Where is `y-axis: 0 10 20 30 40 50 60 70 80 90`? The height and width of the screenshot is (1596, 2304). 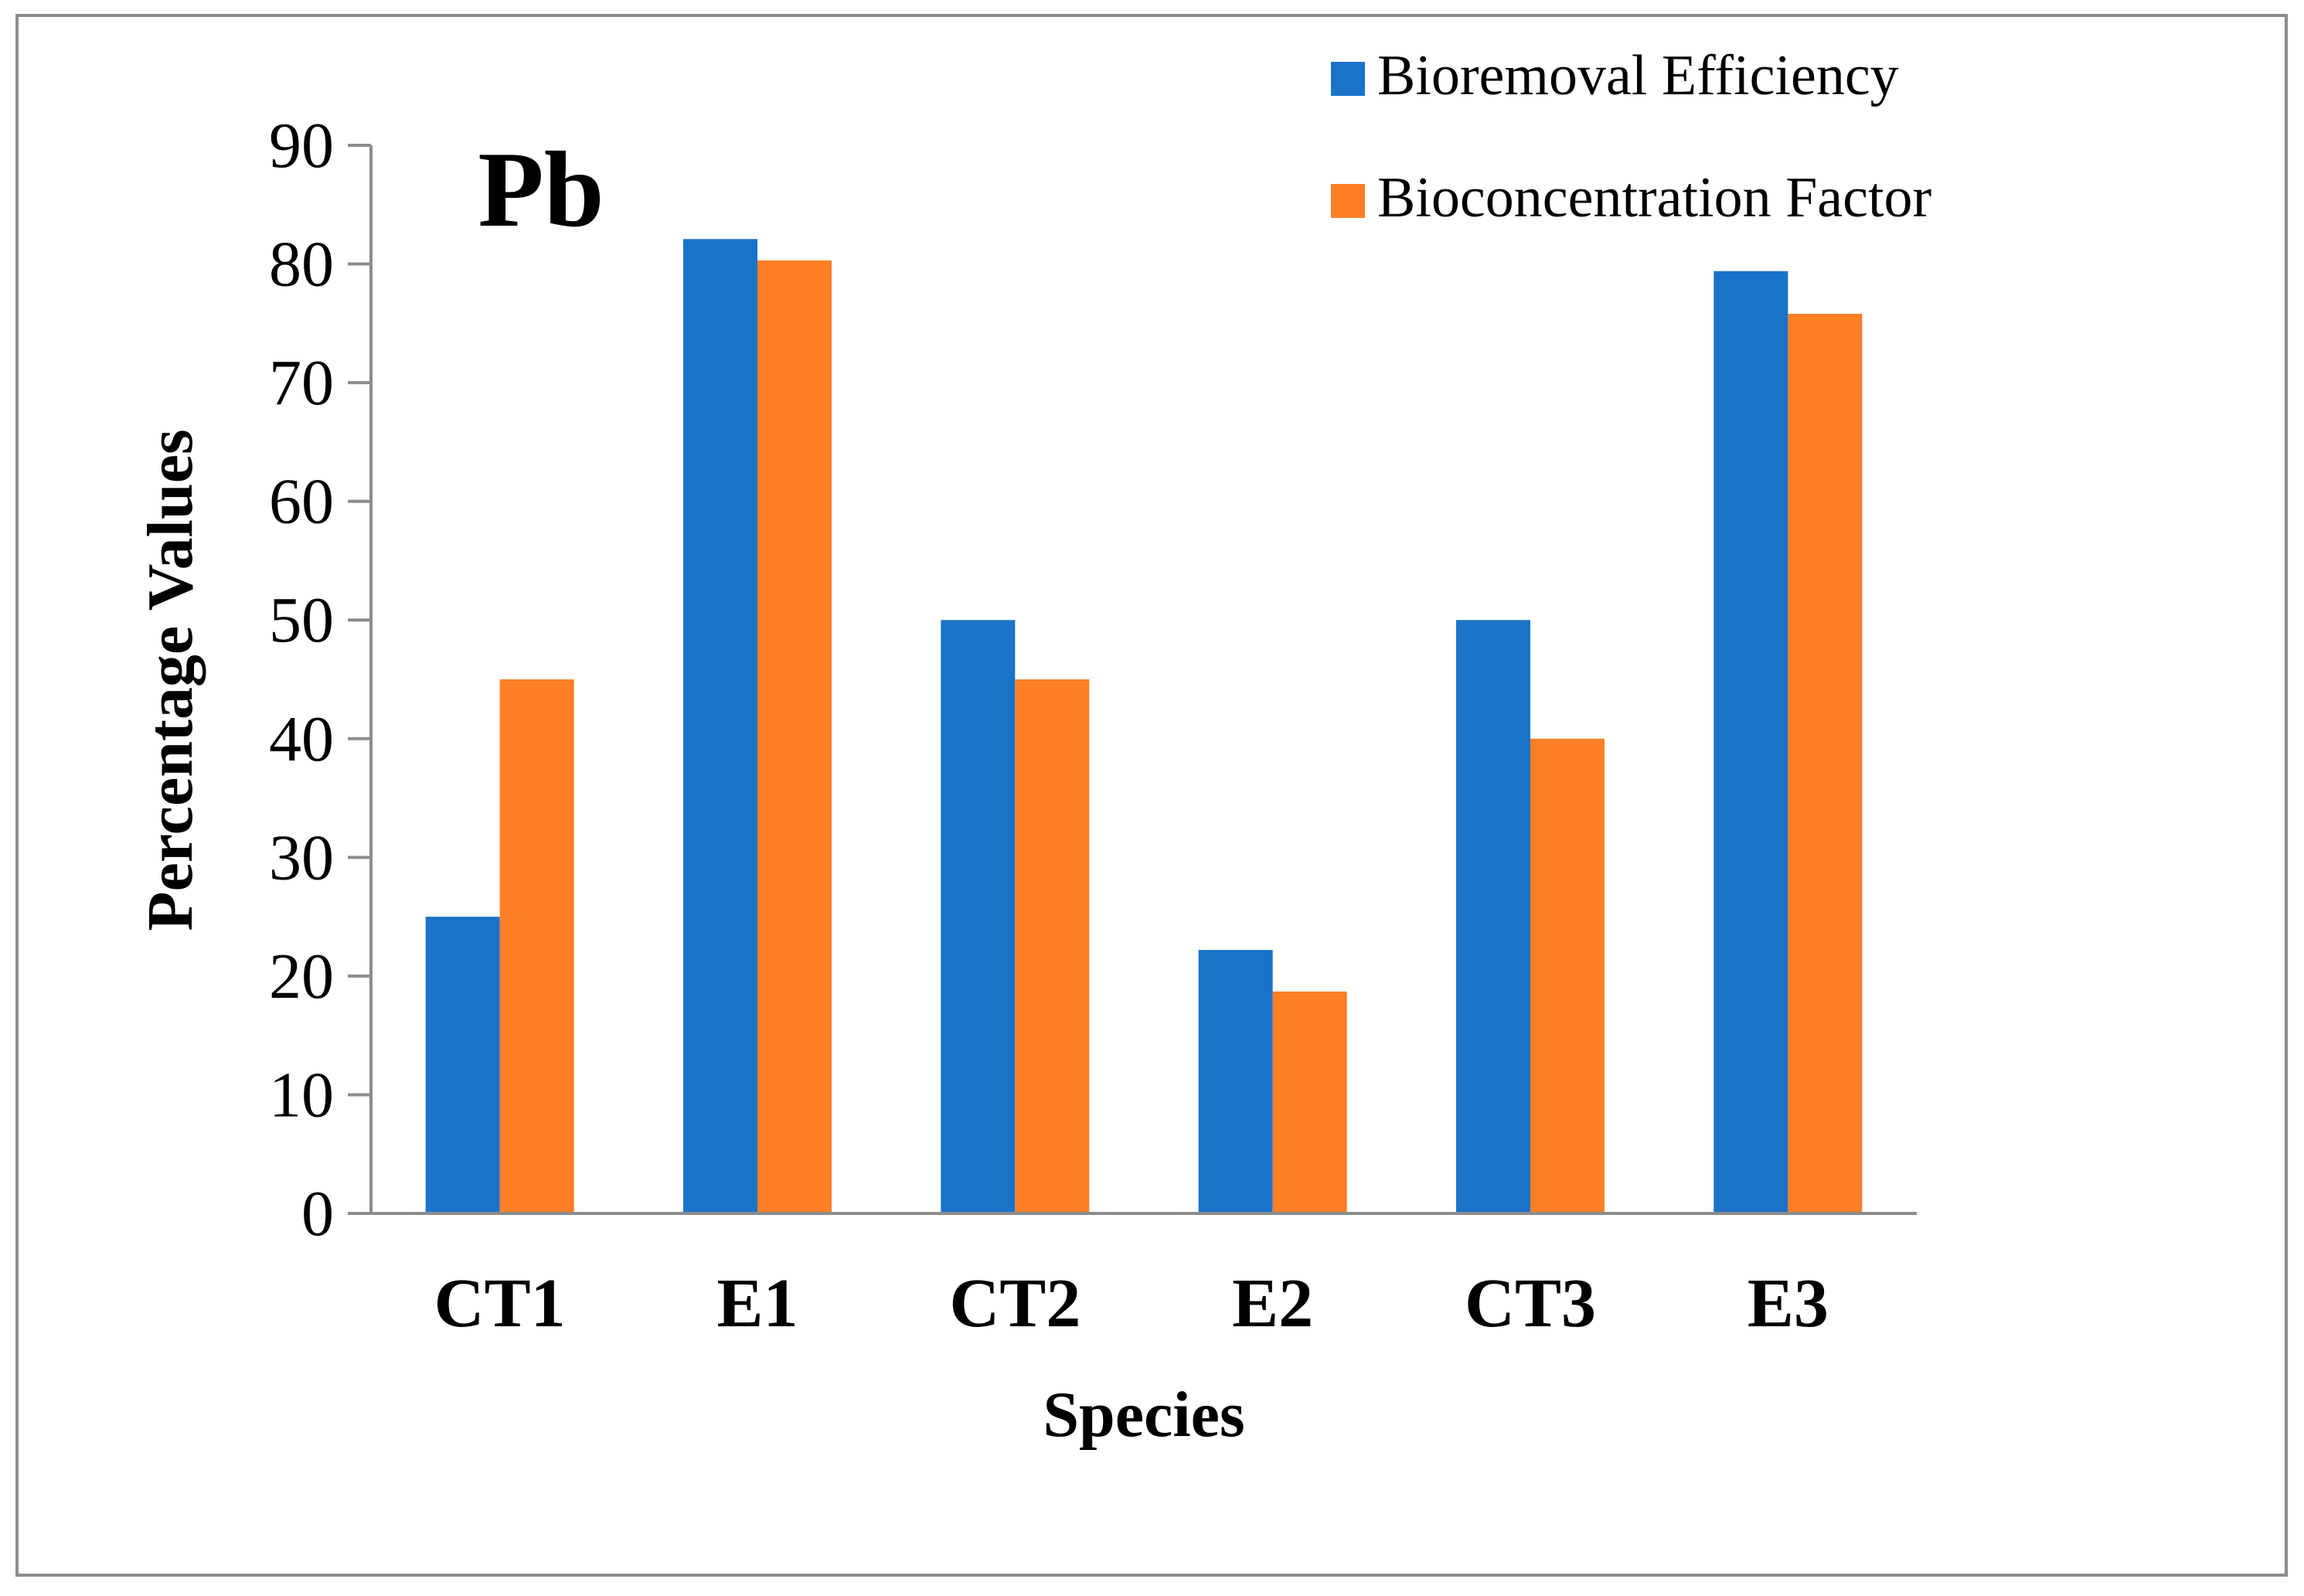 y-axis: 0 10 20 30 40 50 60 70 80 90 is located at coordinates (321, 680).